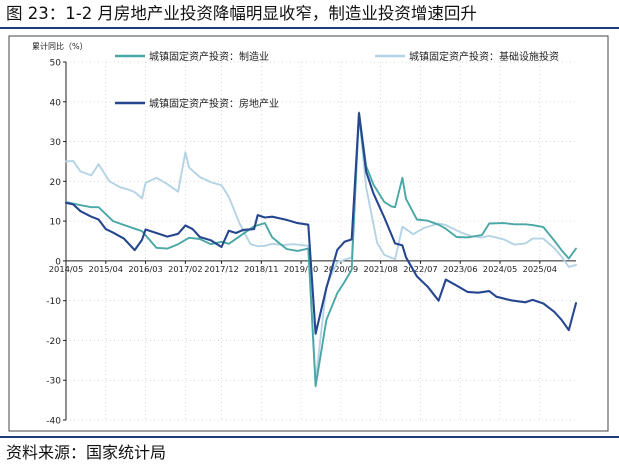  Describe the element at coordinates (56, 223) in the screenshot. I see `y-tick-label: 10` at that location.